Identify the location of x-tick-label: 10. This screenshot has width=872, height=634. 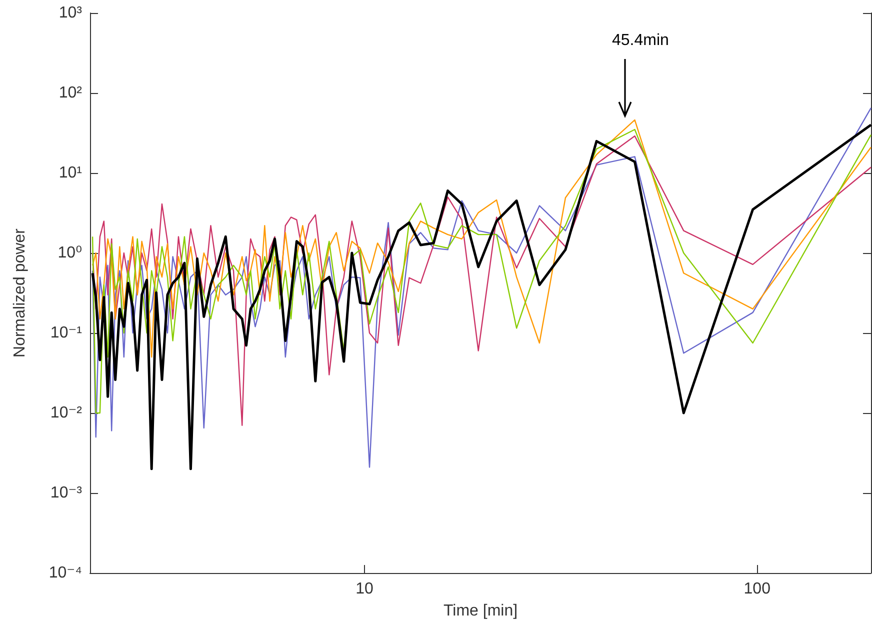
(365, 589).